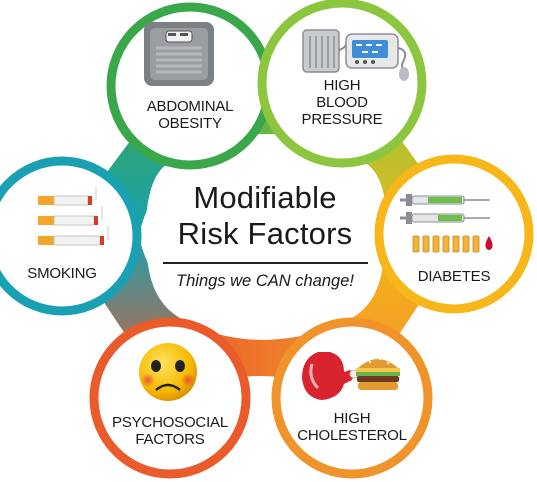 This screenshot has width=537, height=482. I want to click on factor-node-psychosocial-factors, so click(170, 398).